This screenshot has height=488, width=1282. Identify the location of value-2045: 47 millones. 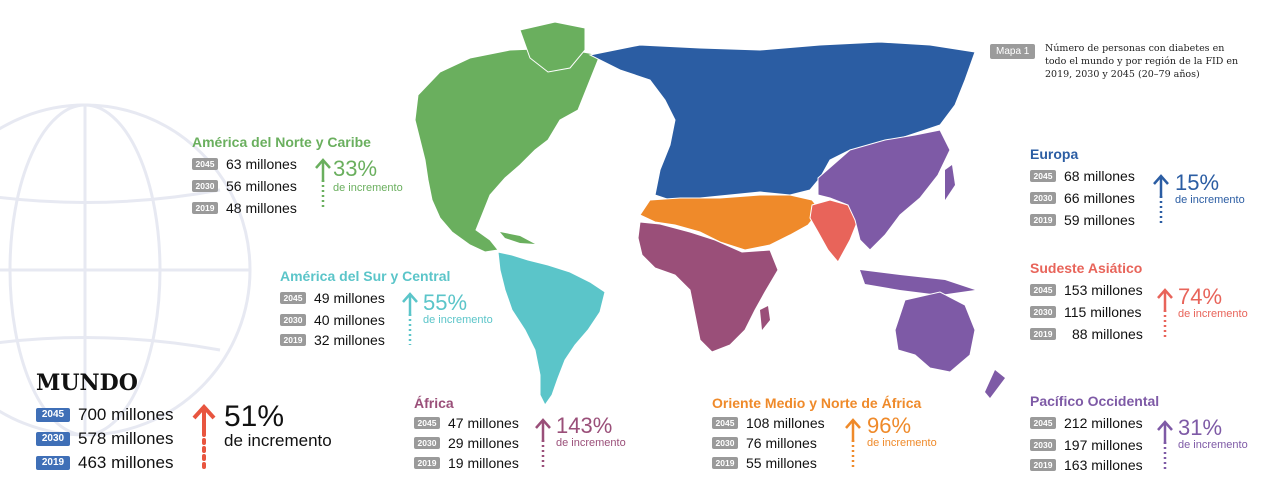
(483, 423).